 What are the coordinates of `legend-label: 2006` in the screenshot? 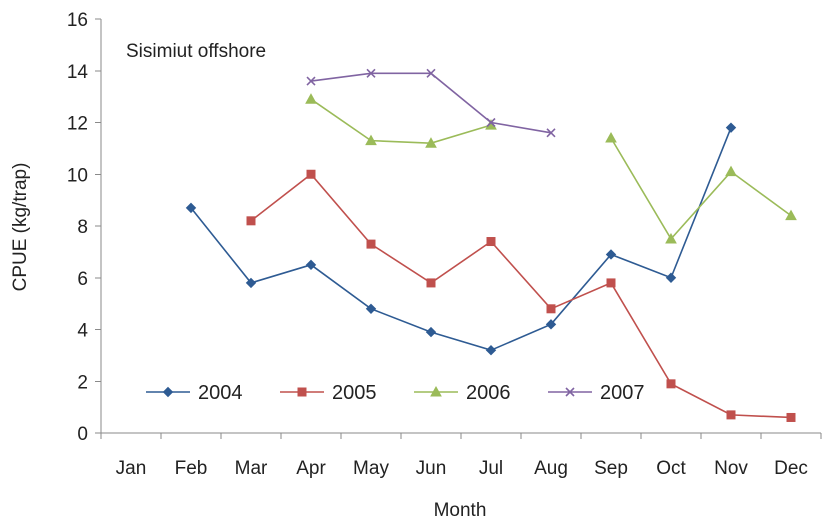 It's located at (488, 393).